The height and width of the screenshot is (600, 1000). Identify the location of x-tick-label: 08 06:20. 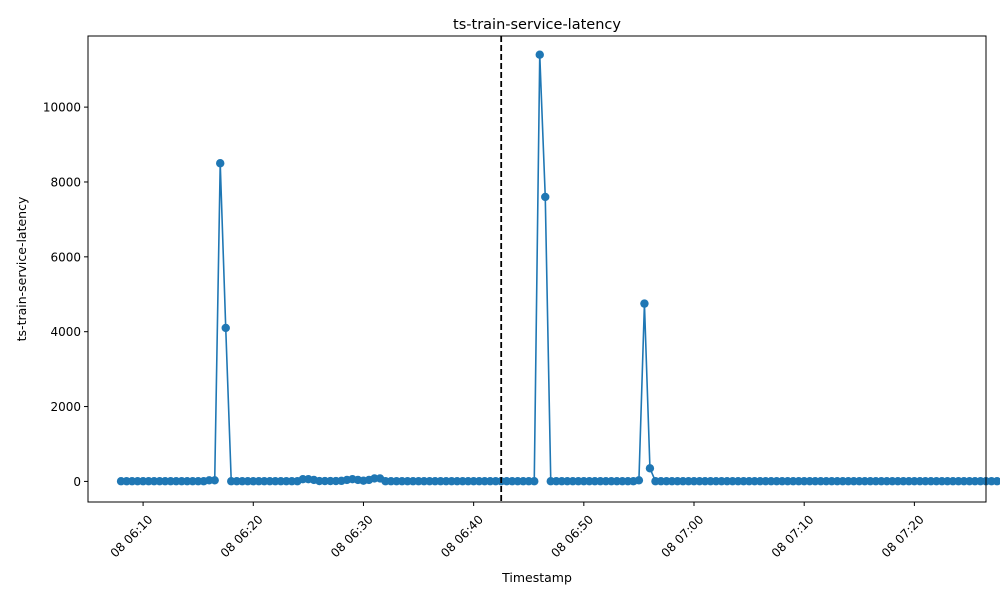
(242, 536).